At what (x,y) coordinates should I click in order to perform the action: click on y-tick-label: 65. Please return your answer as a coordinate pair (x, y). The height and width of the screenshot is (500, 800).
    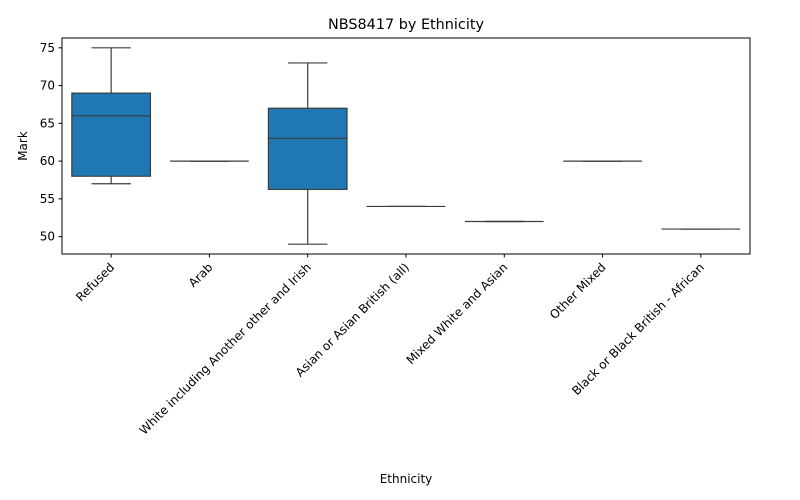
    Looking at the image, I should click on (47, 123).